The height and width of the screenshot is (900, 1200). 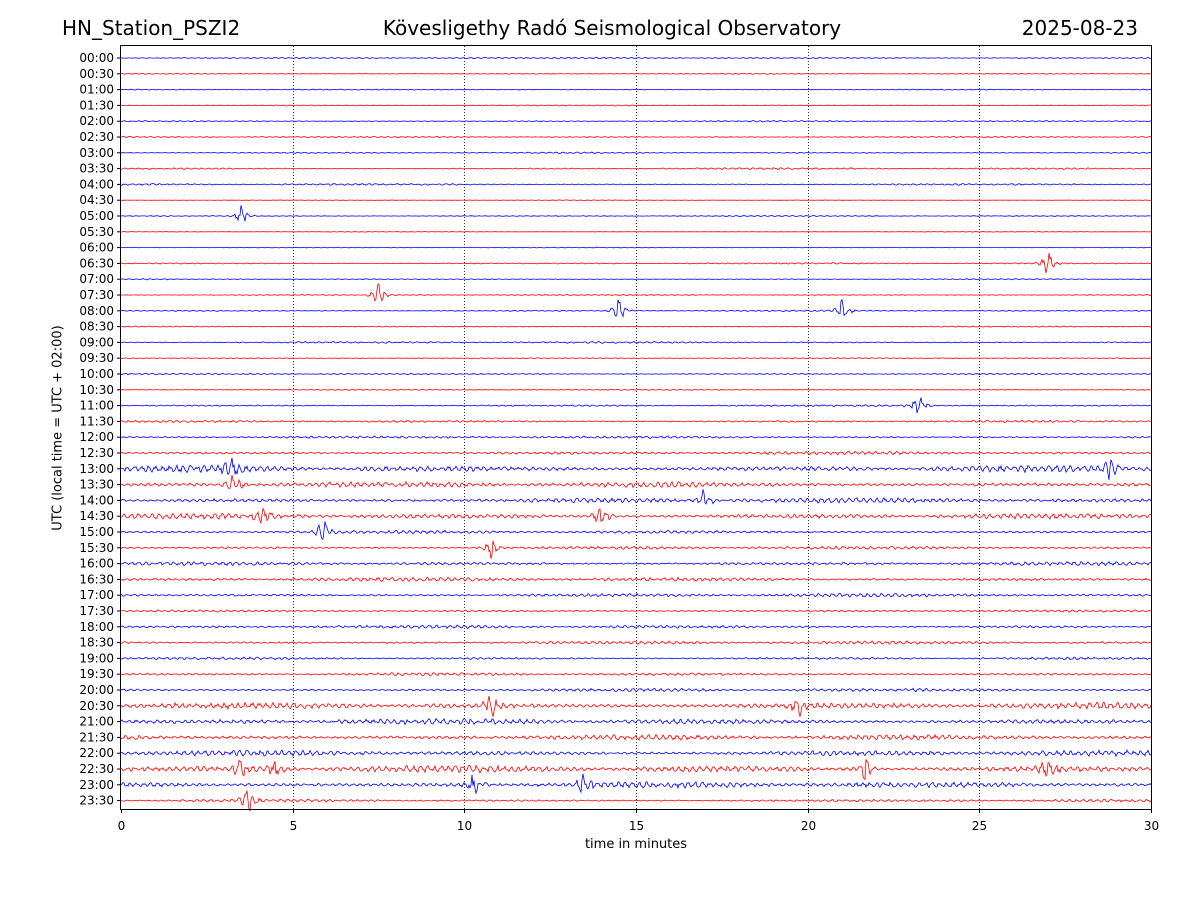 I want to click on y-tick-label: 06:30, so click(x=96, y=263).